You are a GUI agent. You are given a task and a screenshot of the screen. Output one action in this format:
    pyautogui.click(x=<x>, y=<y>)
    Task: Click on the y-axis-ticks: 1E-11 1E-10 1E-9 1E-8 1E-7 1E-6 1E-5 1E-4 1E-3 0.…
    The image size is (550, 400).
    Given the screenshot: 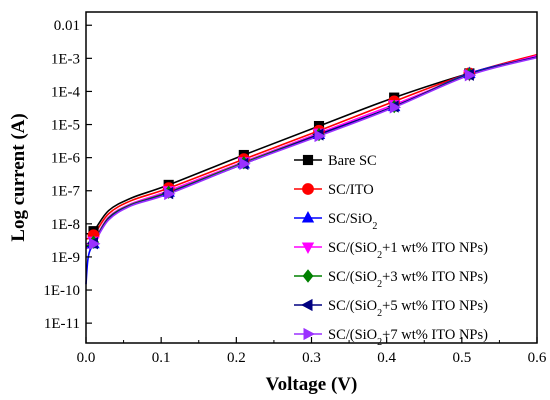 What is the action you would take?
    pyautogui.click(x=67, y=175)
    